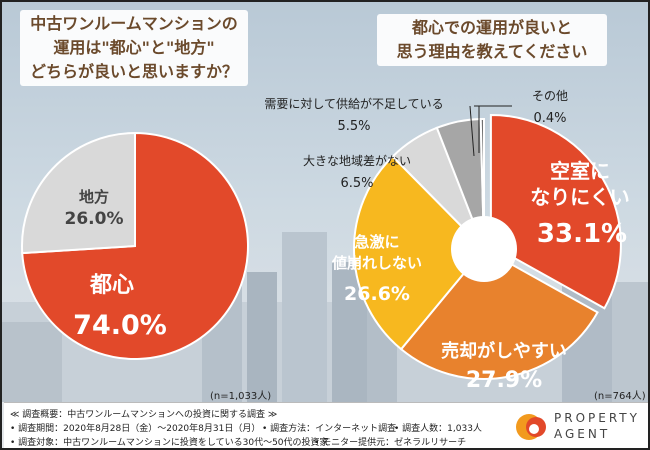  Describe the element at coordinates (504, 351) in the screenshot. I see `label-sell: 売却がしやすい` at that location.